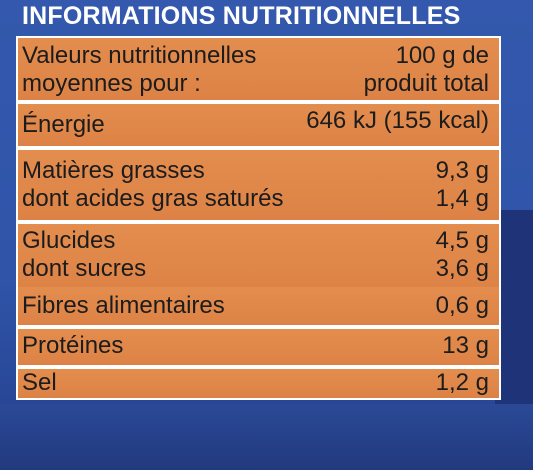  Describe the element at coordinates (153, 198) in the screenshot. I see `row-label: dont acides gras saturés` at that location.